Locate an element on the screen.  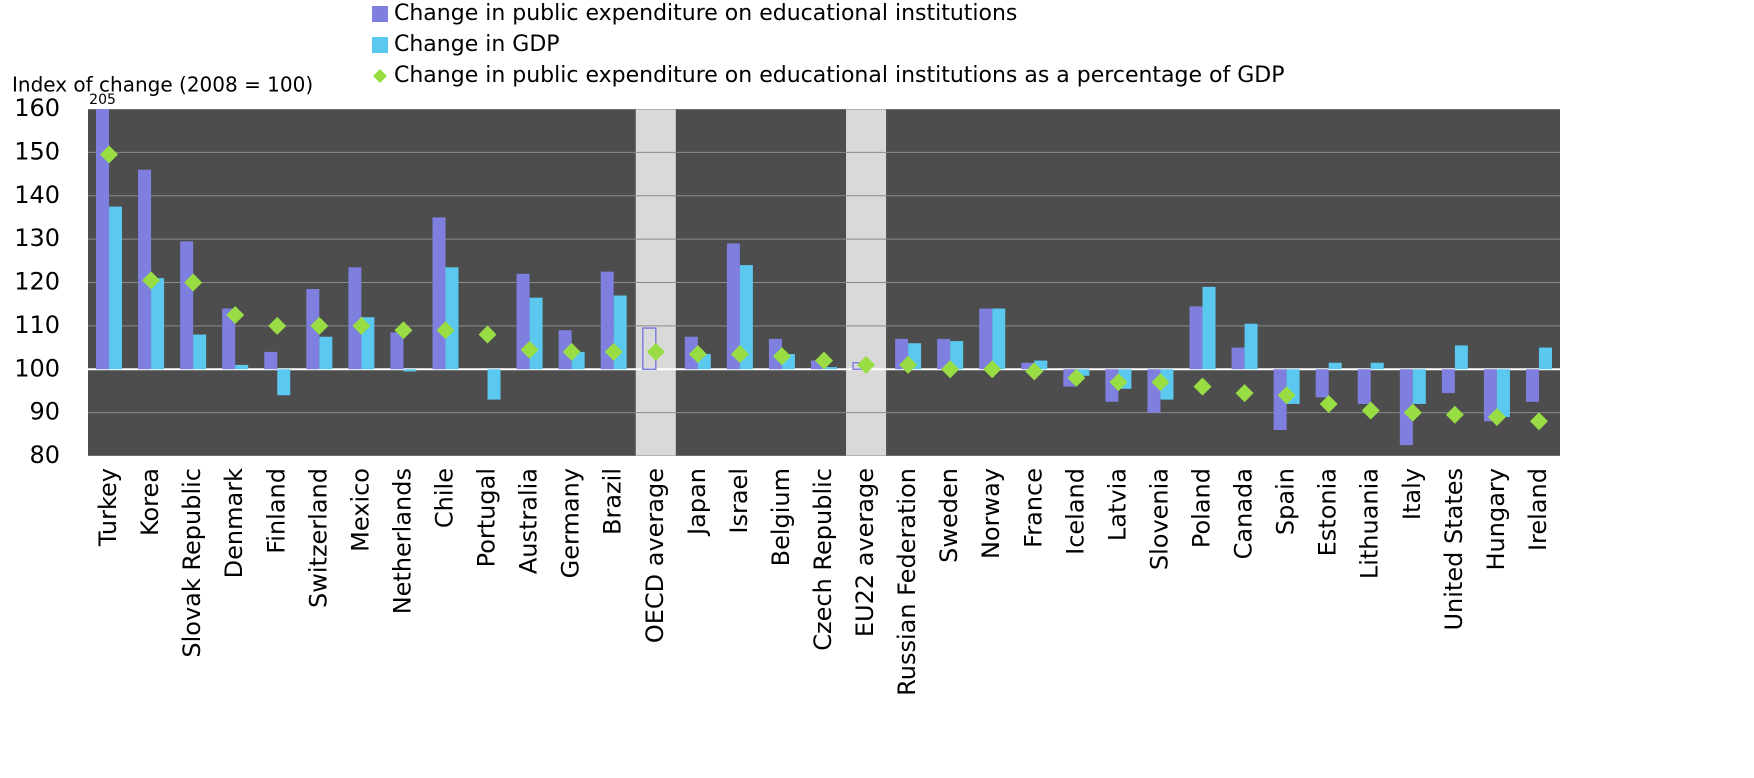
x-tick-label: Sweden is located at coordinates (949, 515).